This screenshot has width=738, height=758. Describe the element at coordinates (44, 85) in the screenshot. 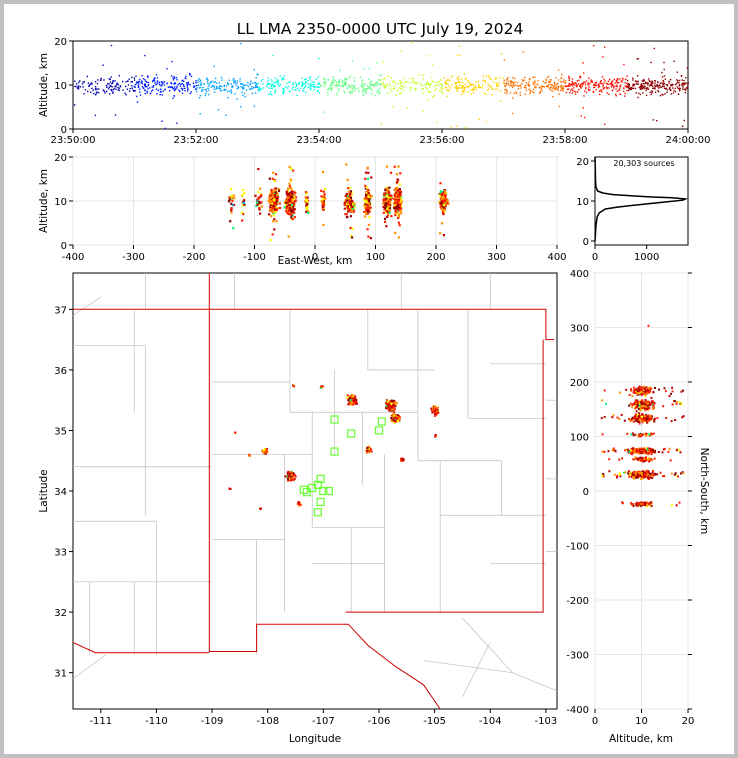

I see `altitude-time-ylabel: Altitude, km` at that location.